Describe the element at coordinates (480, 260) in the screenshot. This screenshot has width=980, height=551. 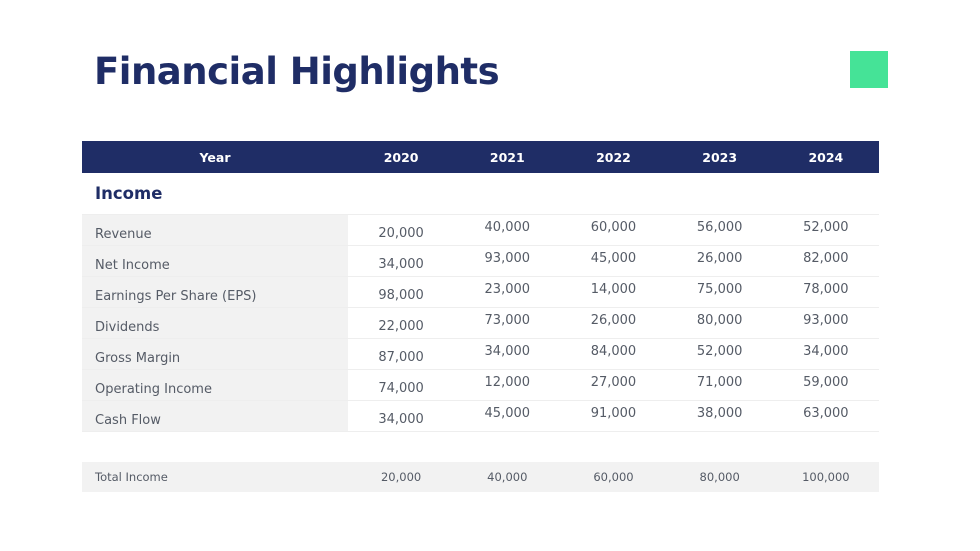
I see `table-row: Net Income 34,000 93,000 45,000 26,000 82,000` at that location.